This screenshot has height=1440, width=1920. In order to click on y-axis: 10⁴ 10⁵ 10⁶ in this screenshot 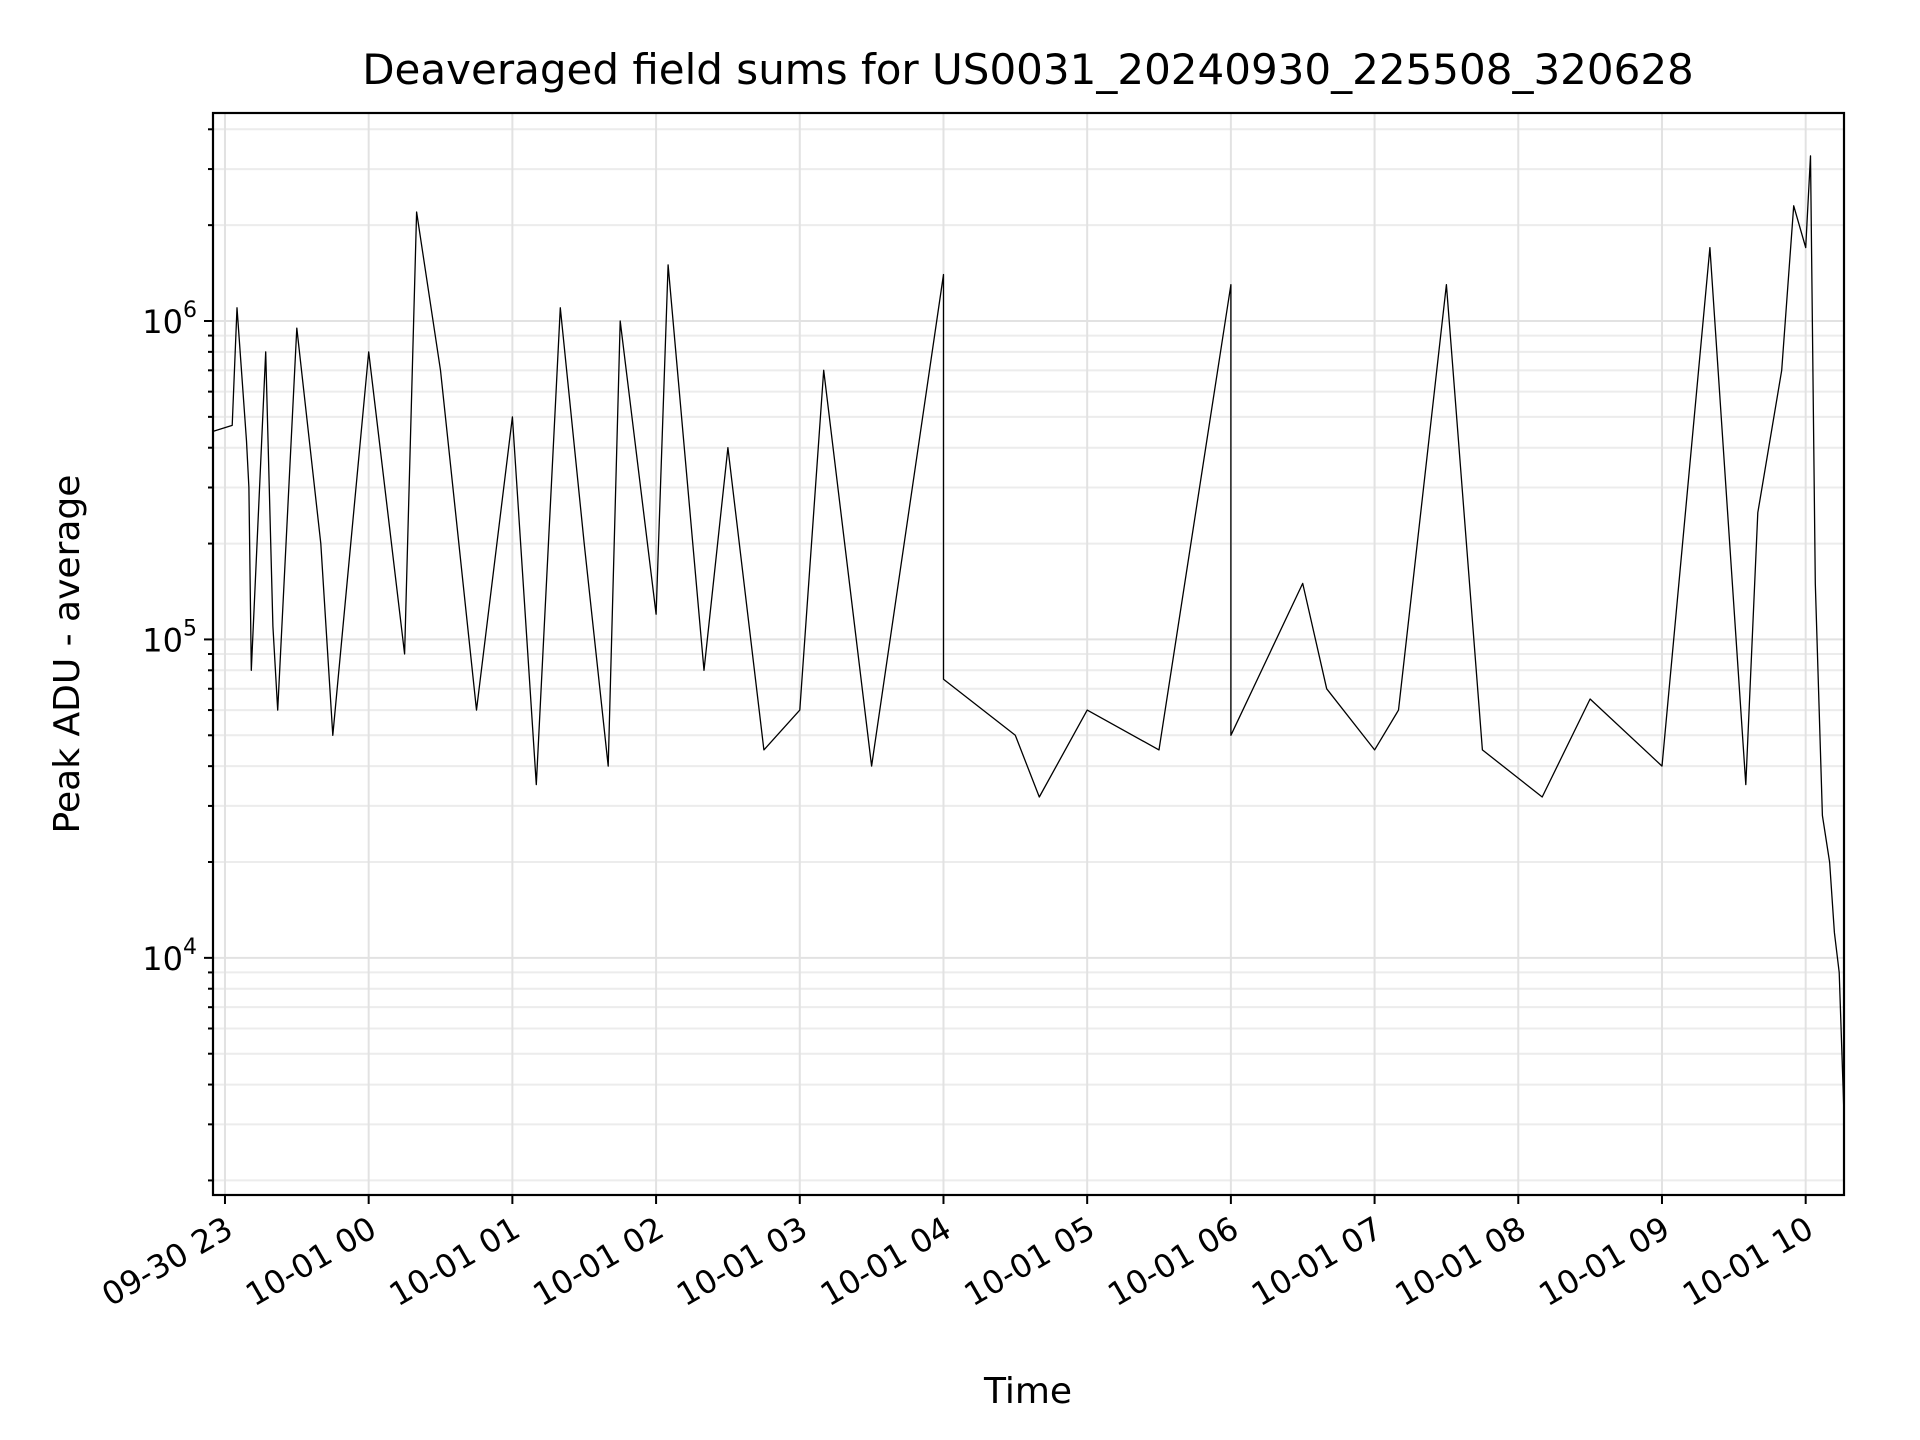, I will do `click(177, 655)`.